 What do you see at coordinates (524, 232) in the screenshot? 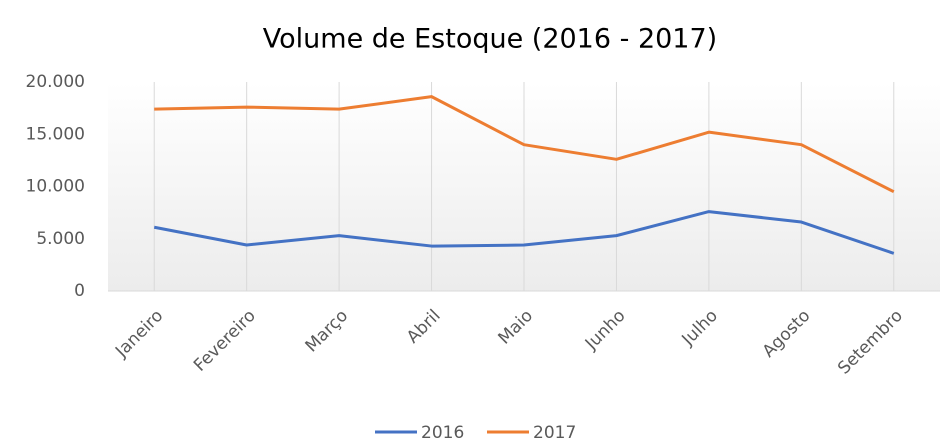
I see `line-series` at bounding box center [524, 232].